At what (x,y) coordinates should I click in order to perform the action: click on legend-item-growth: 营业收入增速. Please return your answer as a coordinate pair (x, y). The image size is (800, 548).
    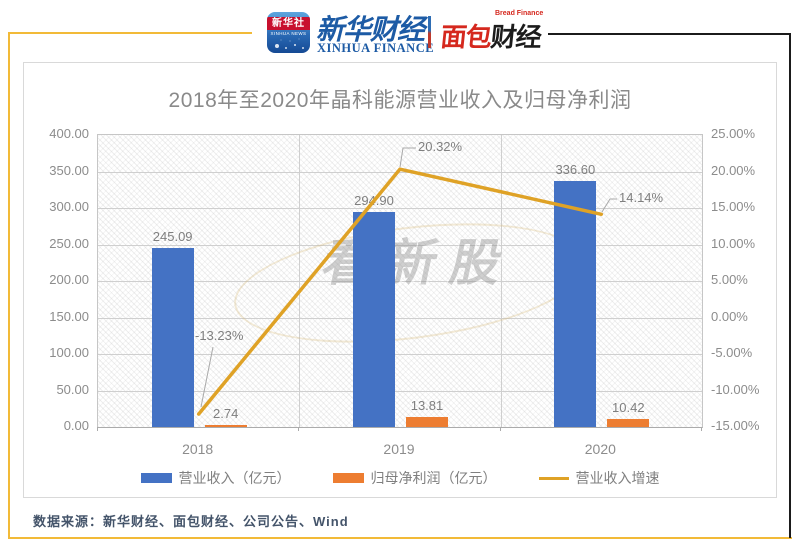
    Looking at the image, I should click on (599, 478).